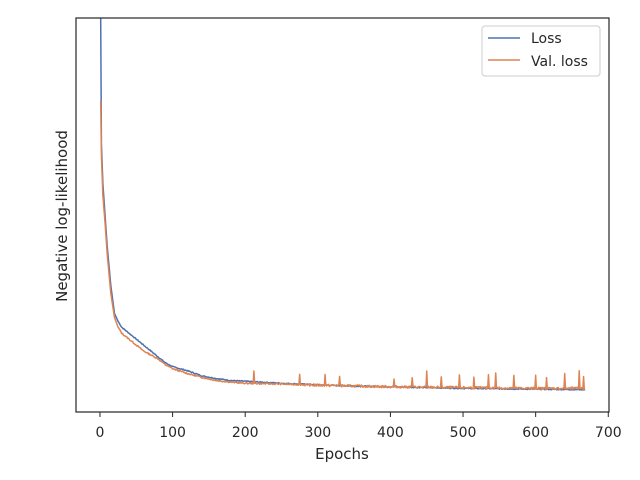 The width and height of the screenshot is (640, 480). I want to click on x-axis-label: Epochs, so click(342, 454).